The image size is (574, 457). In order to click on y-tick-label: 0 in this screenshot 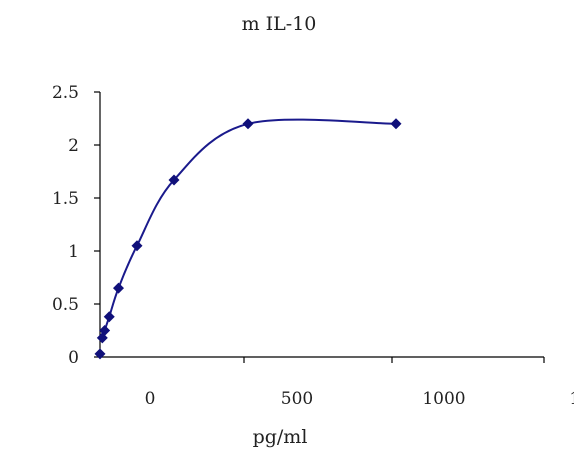, I will do `click(73, 358)`.